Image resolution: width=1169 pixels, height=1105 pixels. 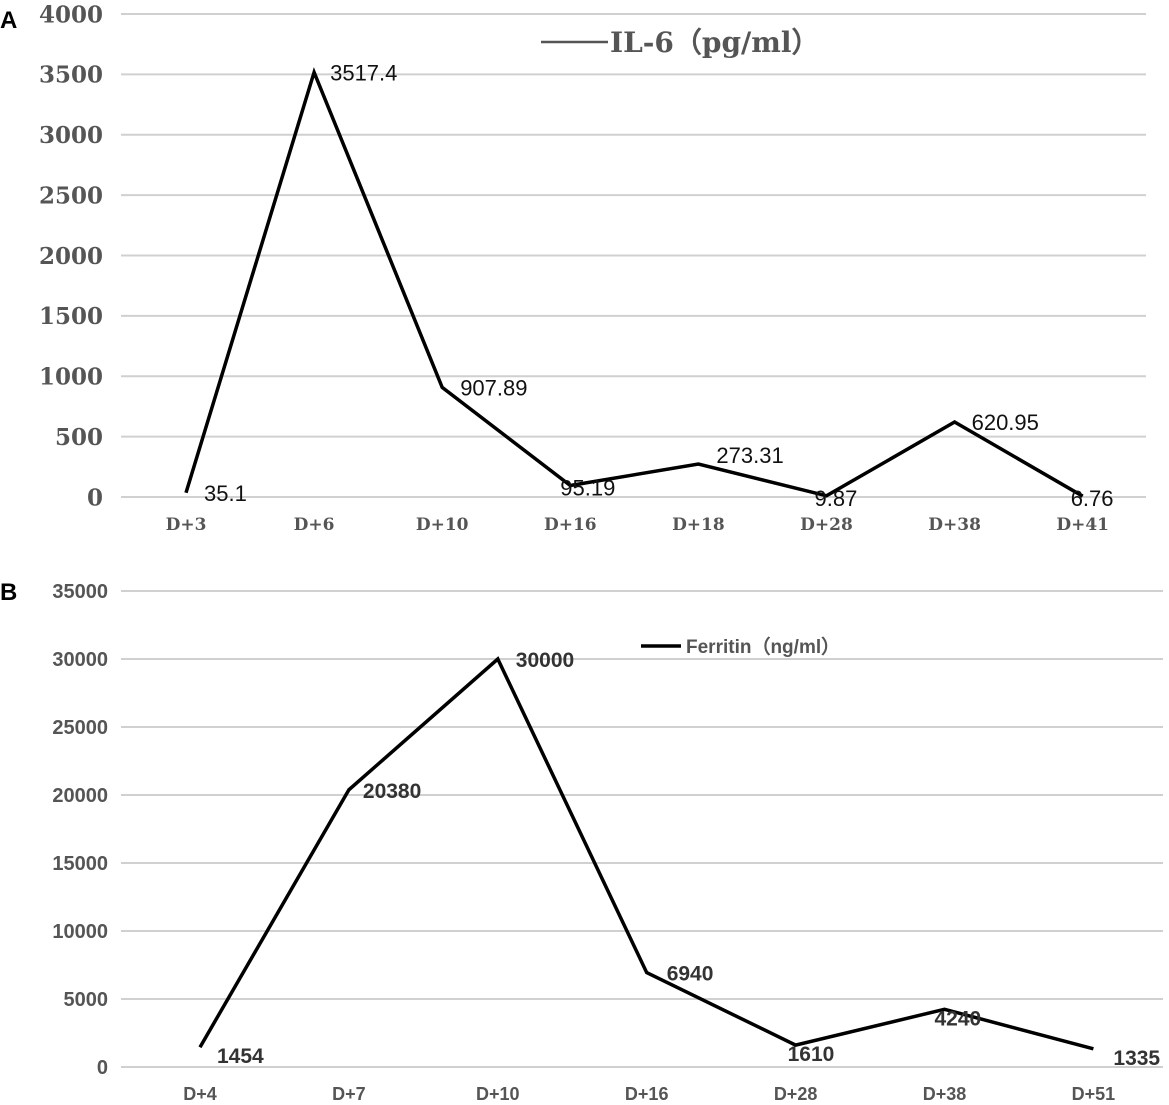 I want to click on panel-a-y-tick-label: 500, so click(x=79, y=437).